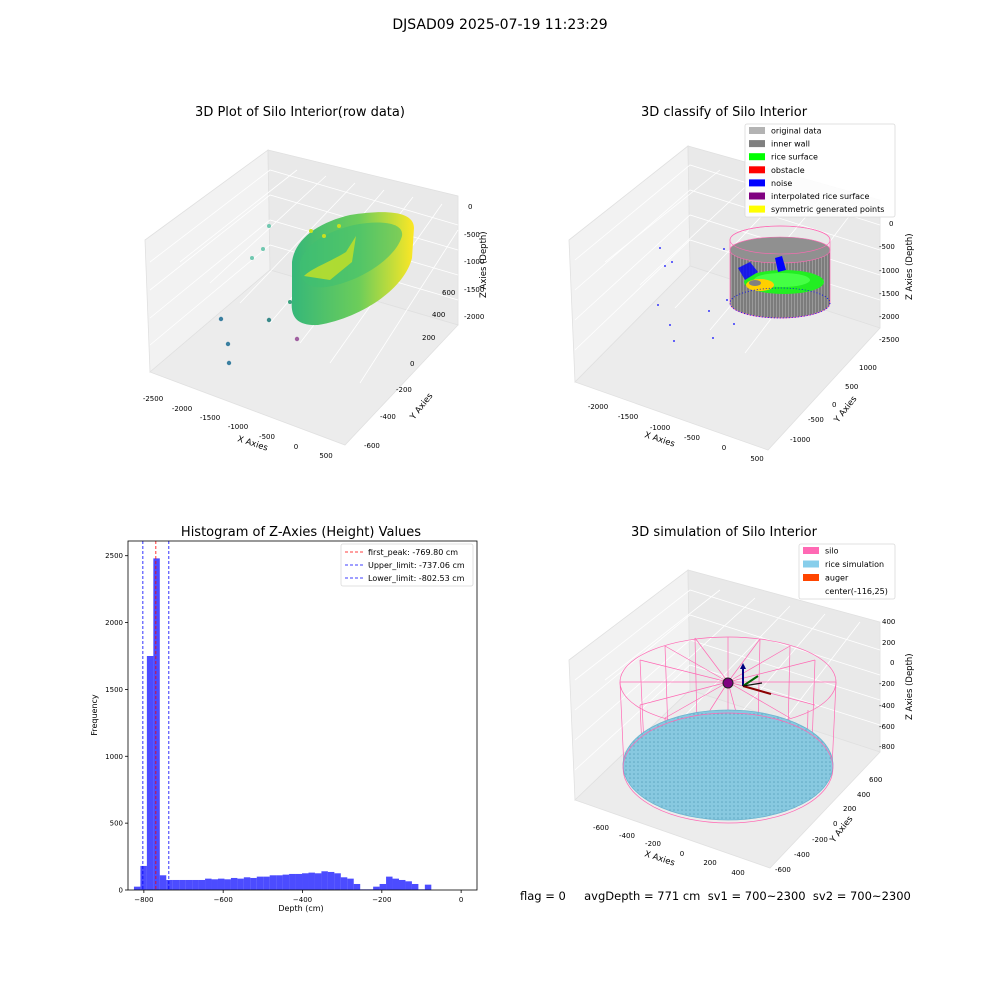 The width and height of the screenshot is (1000, 1000). What do you see at coordinates (302, 900) in the screenshot?
I see `x-tick-label: −400` at bounding box center [302, 900].